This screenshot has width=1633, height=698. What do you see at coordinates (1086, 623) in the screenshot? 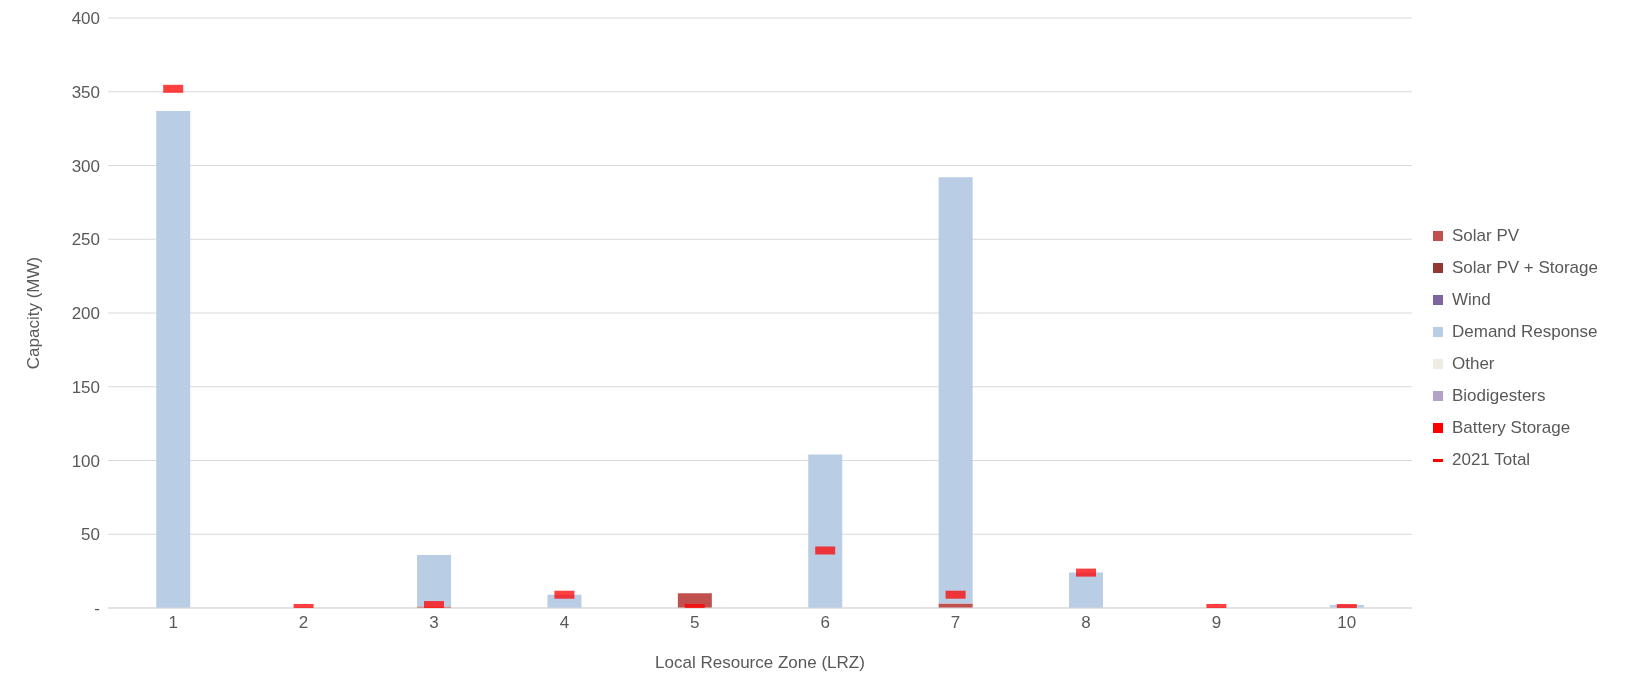
I see `x-tick-label: 8` at bounding box center [1086, 623].